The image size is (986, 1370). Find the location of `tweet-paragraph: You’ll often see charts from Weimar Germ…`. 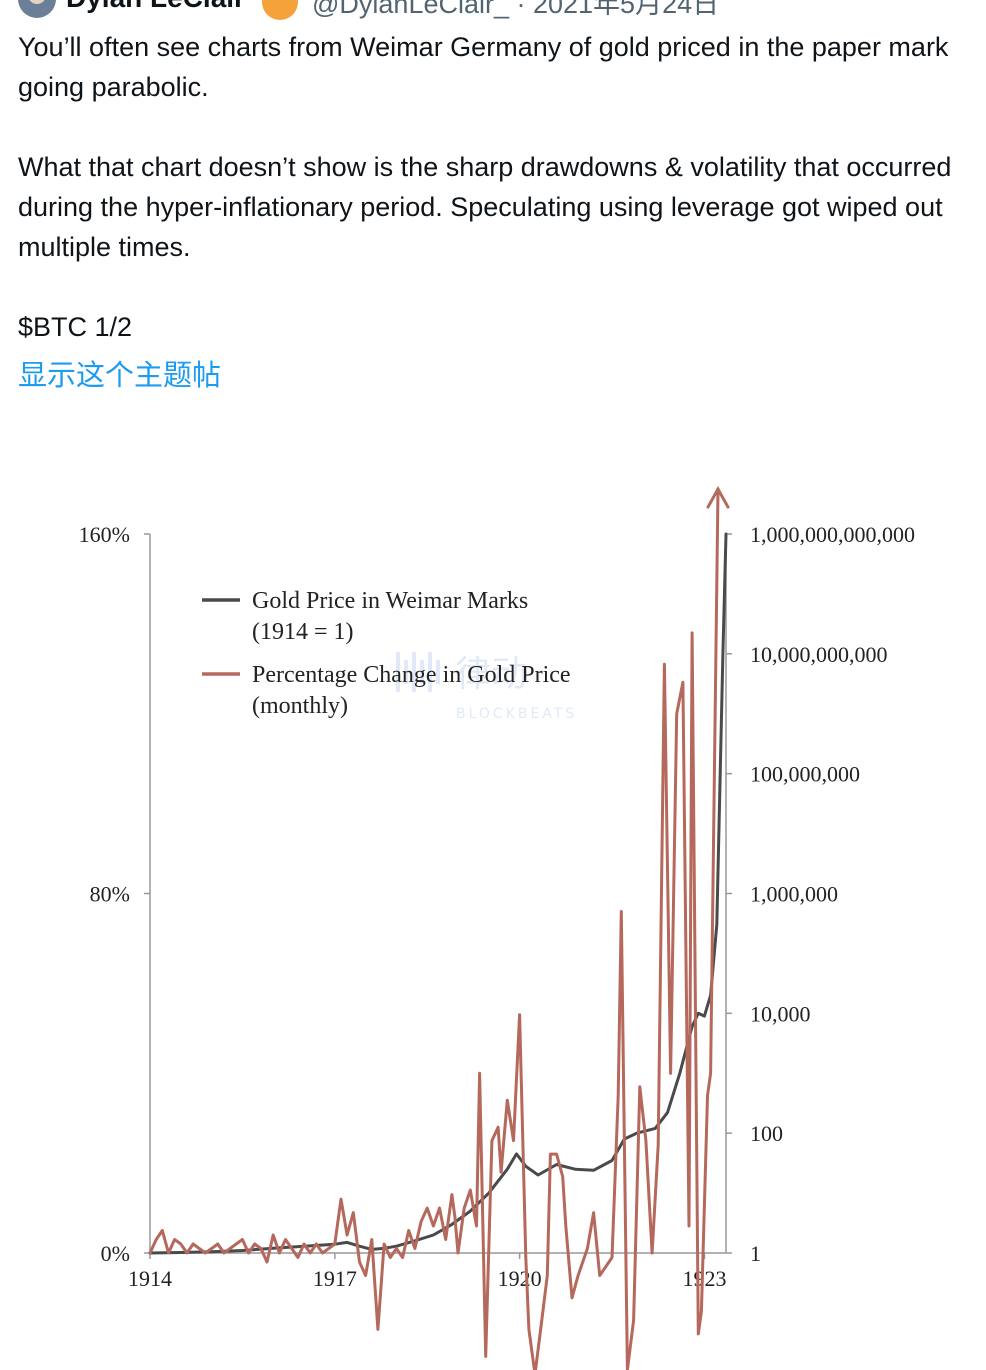

tweet-paragraph: You’ll often see charts from Weimar Germ… is located at coordinates (487, 67).